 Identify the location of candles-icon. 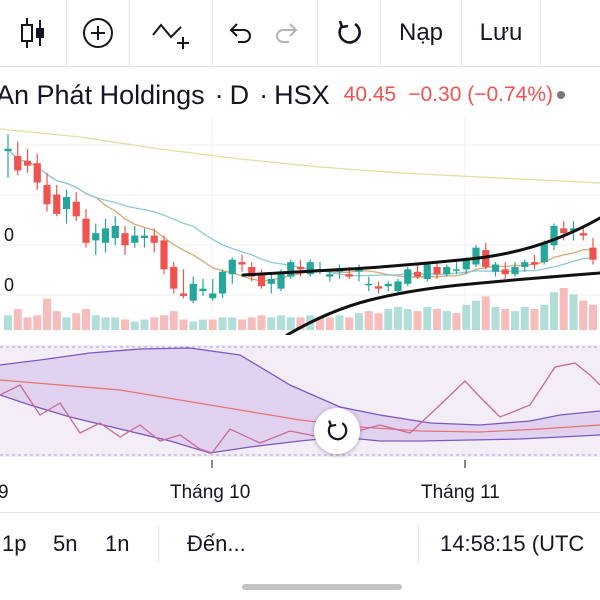
(33, 33).